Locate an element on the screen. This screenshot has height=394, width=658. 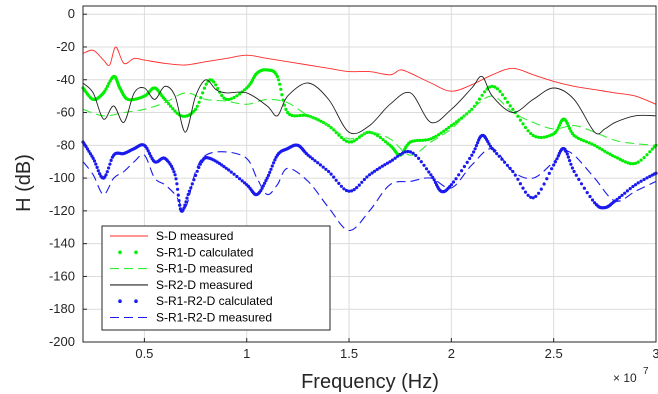
y-tick-label: -160 is located at coordinates (62, 275).